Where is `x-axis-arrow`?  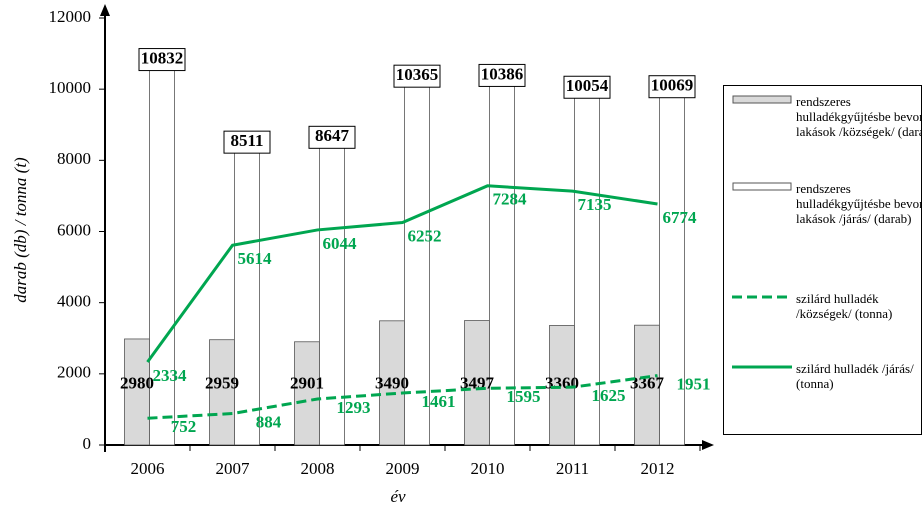
x-axis-arrow is located at coordinates (708, 445).